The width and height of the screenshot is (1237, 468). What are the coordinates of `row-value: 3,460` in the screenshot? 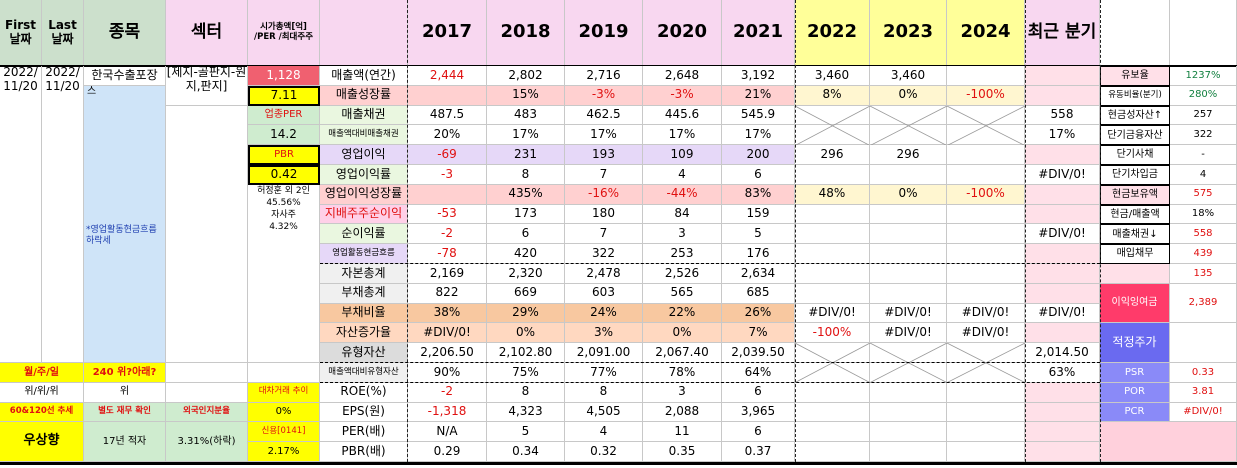 It's located at (832, 76).